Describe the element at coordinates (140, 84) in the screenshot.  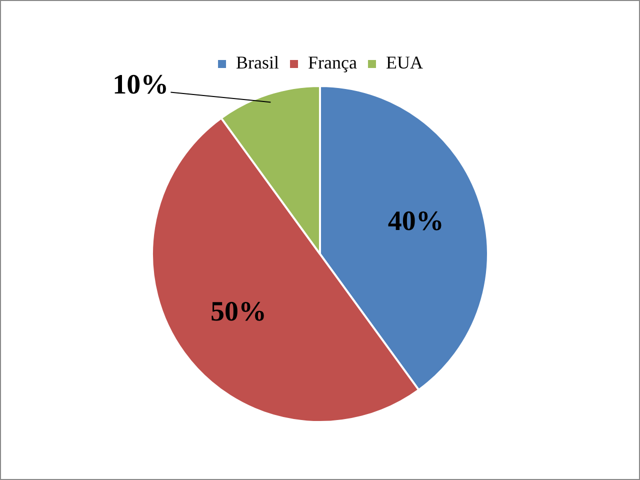
I see `data-label: 10%` at that location.